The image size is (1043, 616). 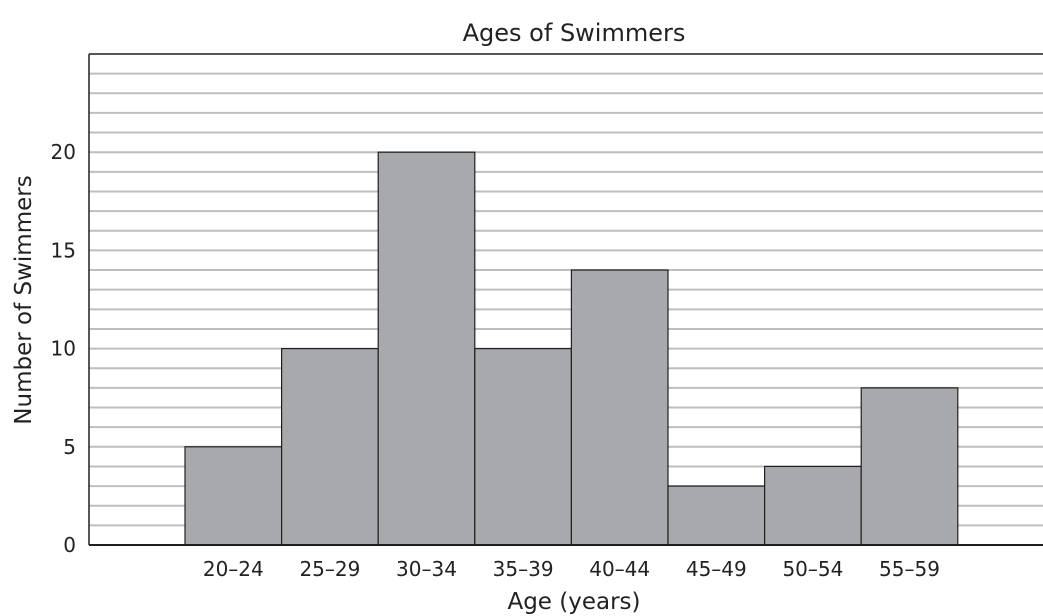 What do you see at coordinates (63, 250) in the screenshot?
I see `y-tick-label: 15` at bounding box center [63, 250].